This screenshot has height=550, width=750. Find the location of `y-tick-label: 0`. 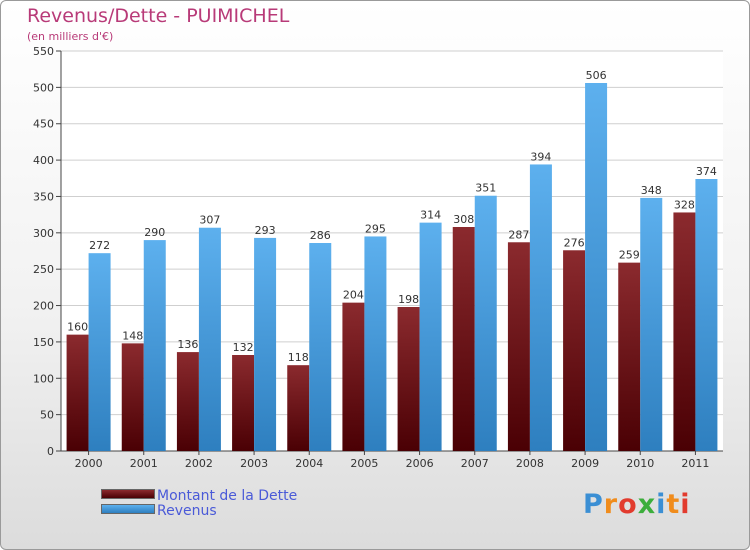

y-tick-label: 0 is located at coordinates (50, 451).